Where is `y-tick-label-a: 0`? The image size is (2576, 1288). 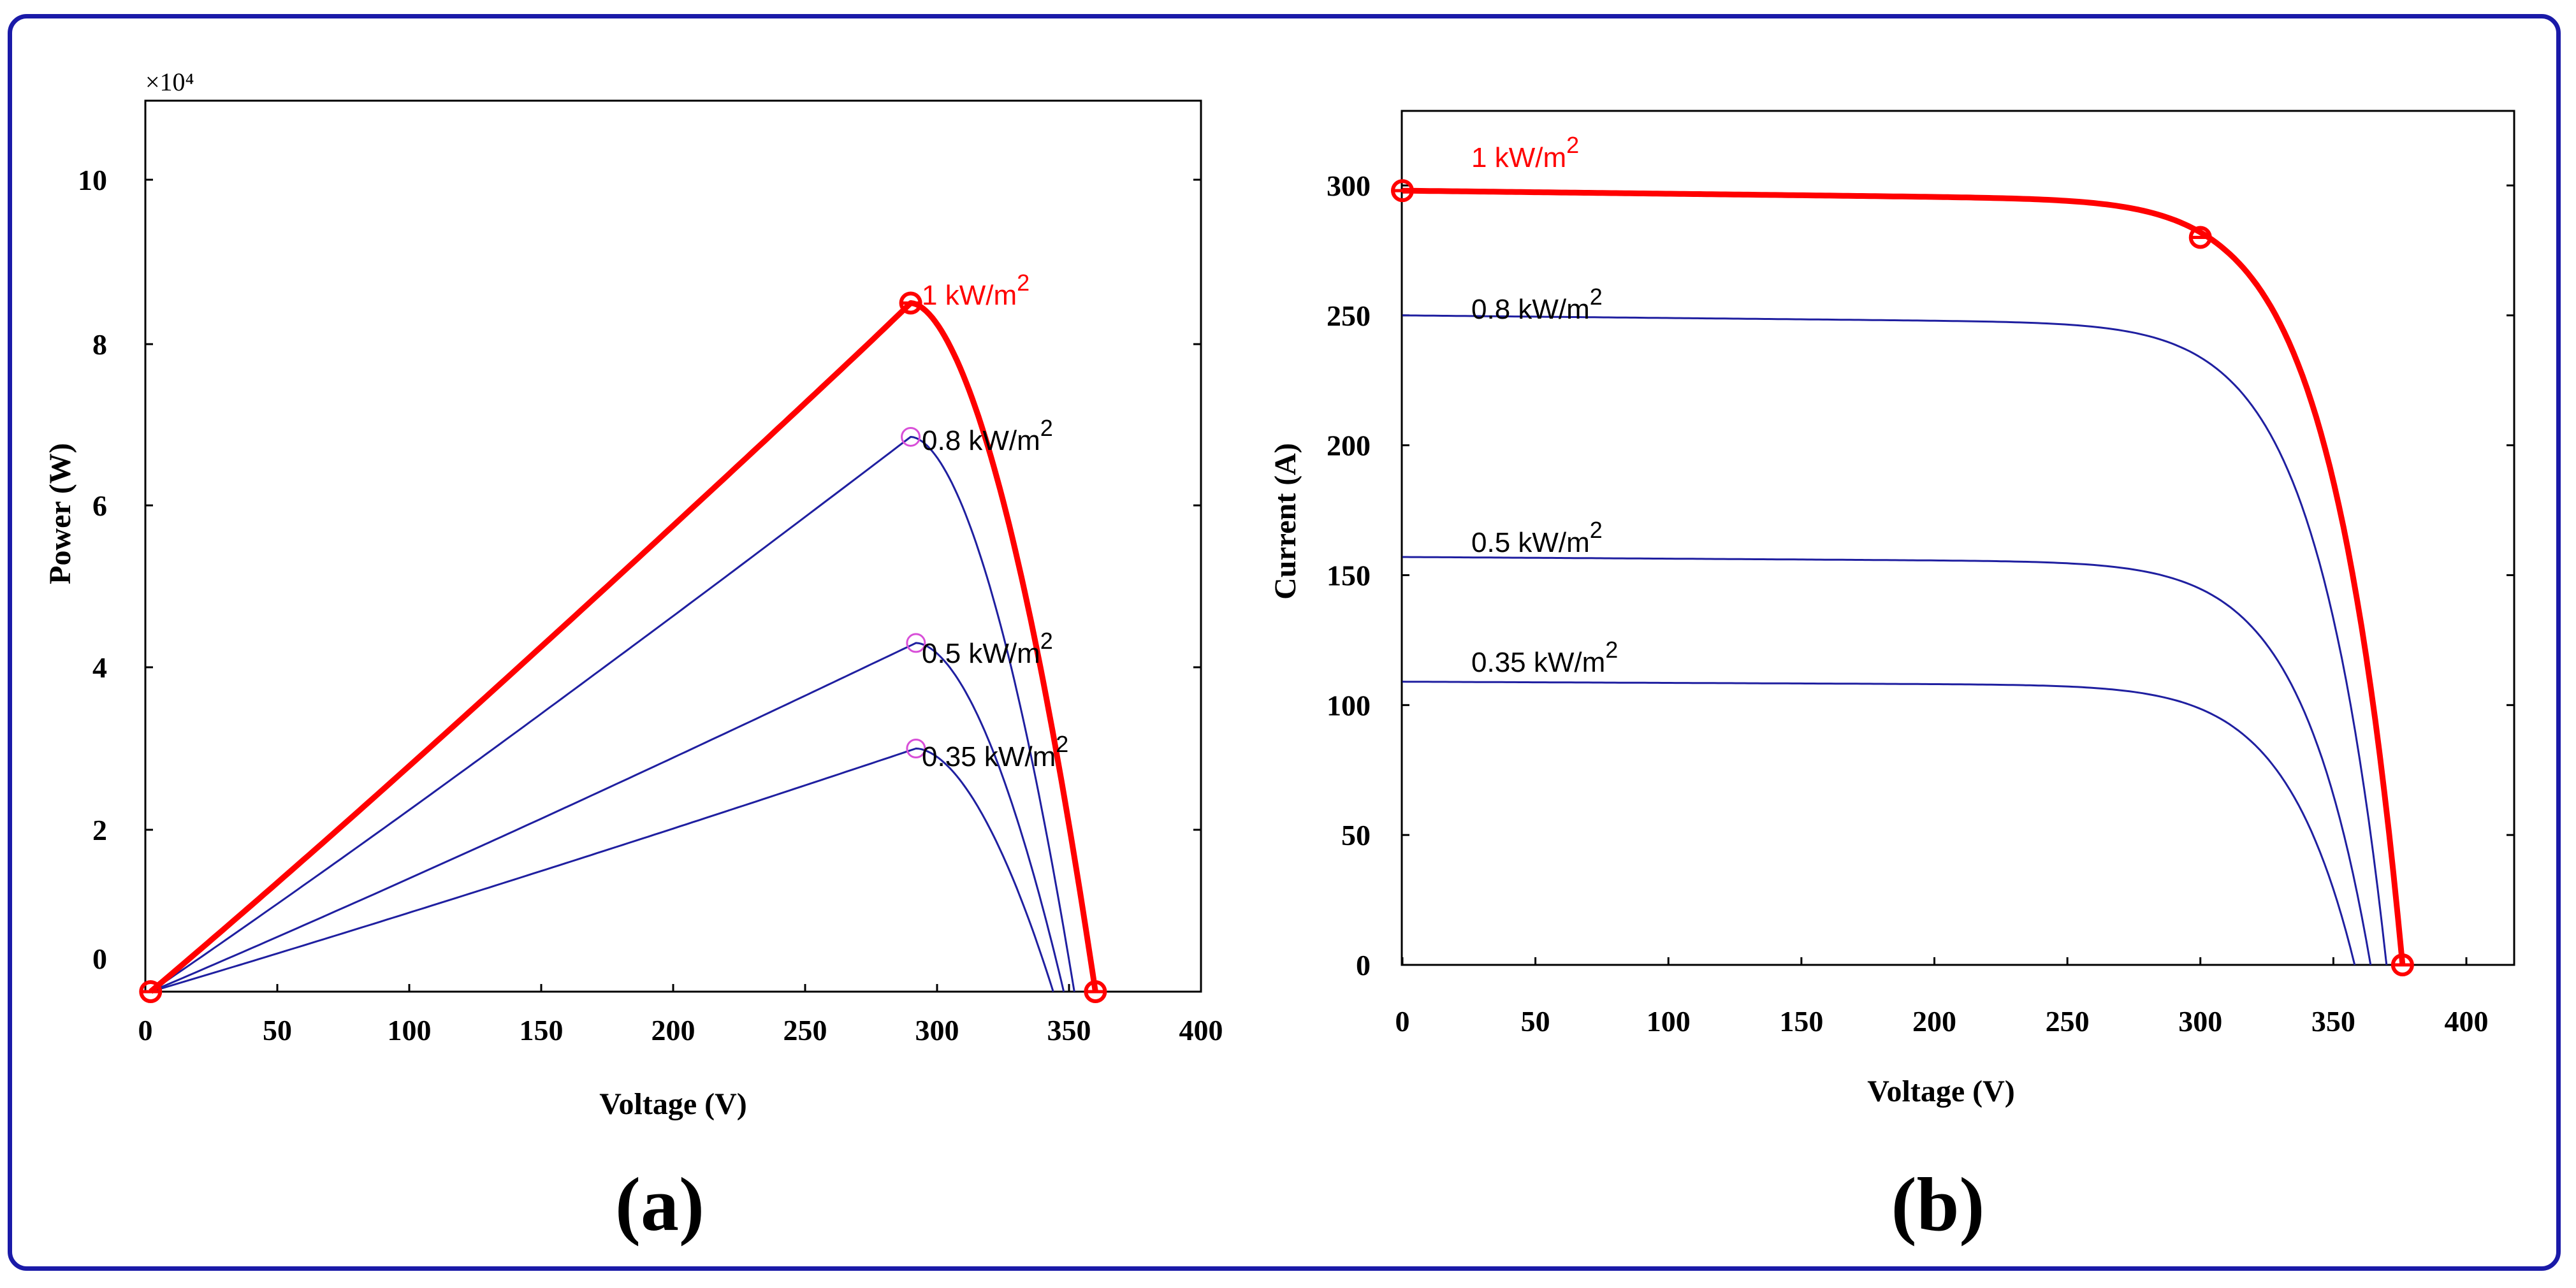 y-tick-label-a: 0 is located at coordinates (99, 959).